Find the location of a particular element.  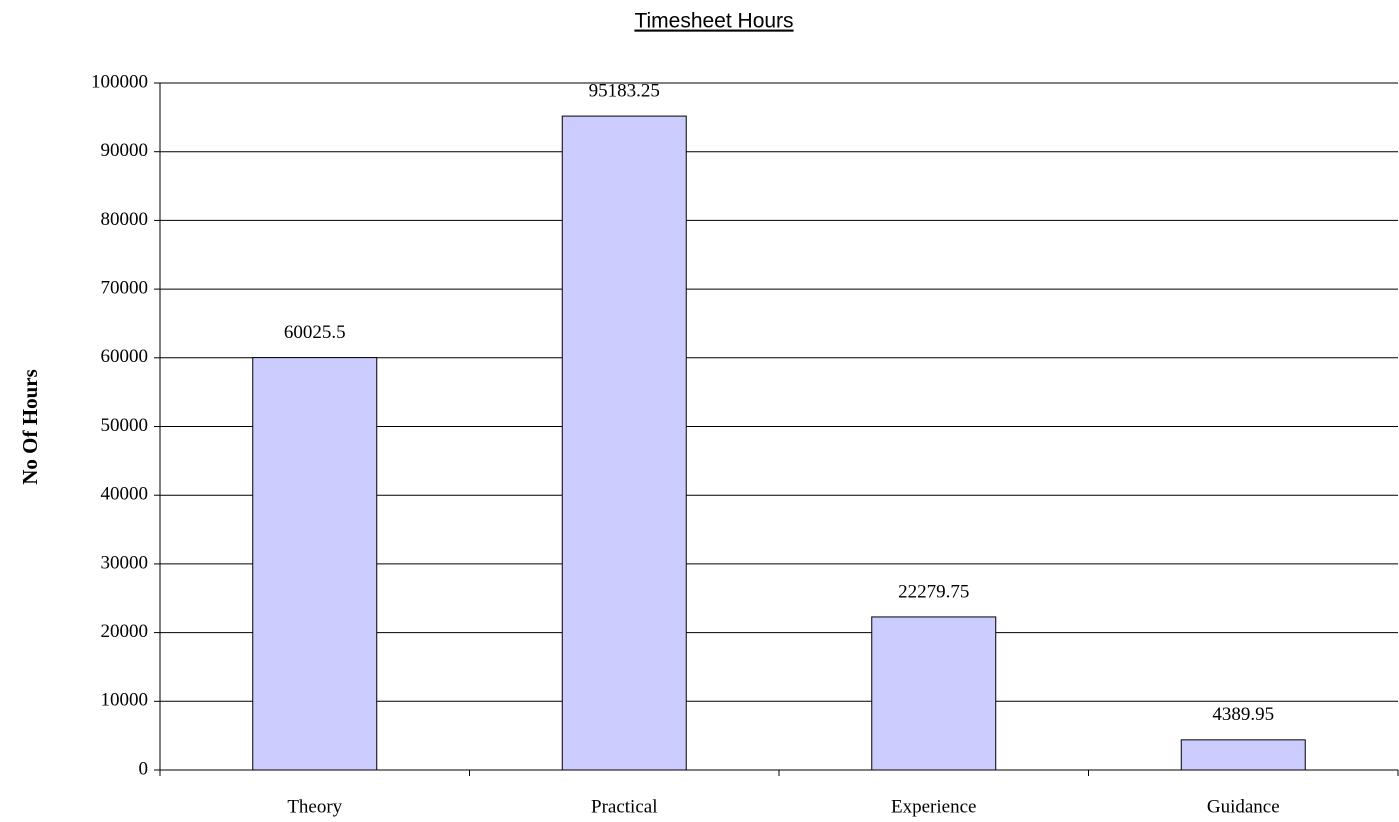

y-tick-label: 50000 is located at coordinates (125, 425).